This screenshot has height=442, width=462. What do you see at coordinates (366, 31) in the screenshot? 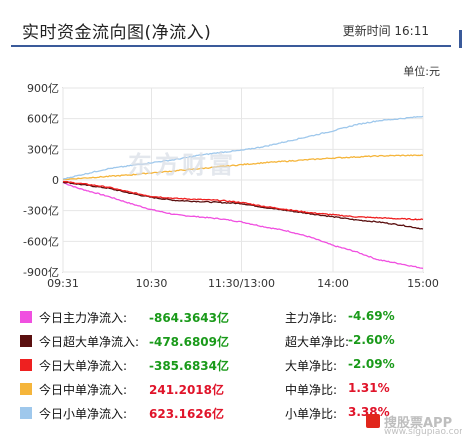
I see `update-time-label: 更新时间` at bounding box center [366, 31].